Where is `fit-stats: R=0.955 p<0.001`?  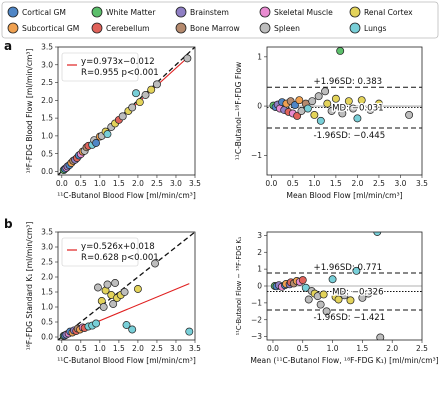 fit-stats: R=0.955 p<0.001 is located at coordinates (120, 73).